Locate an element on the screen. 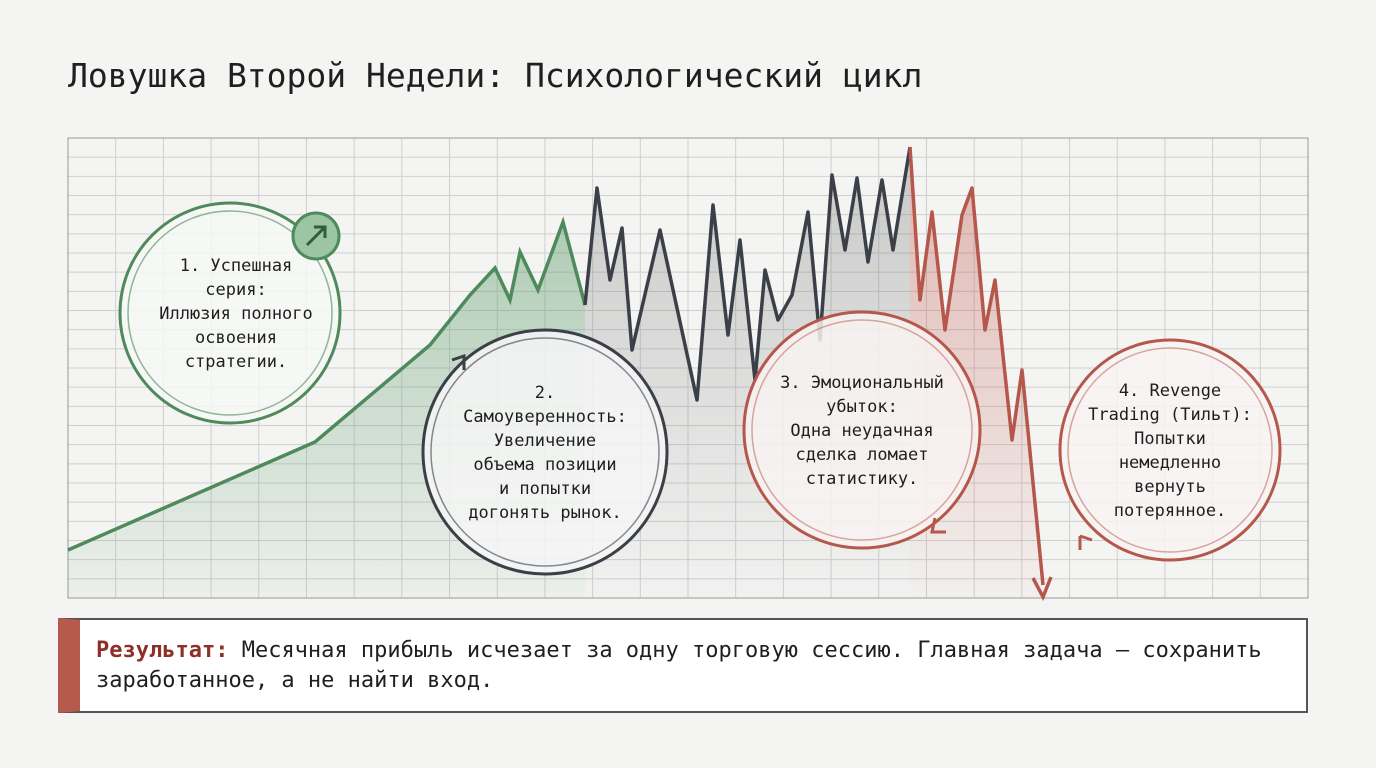  stage-text: серия: is located at coordinates (235, 290).